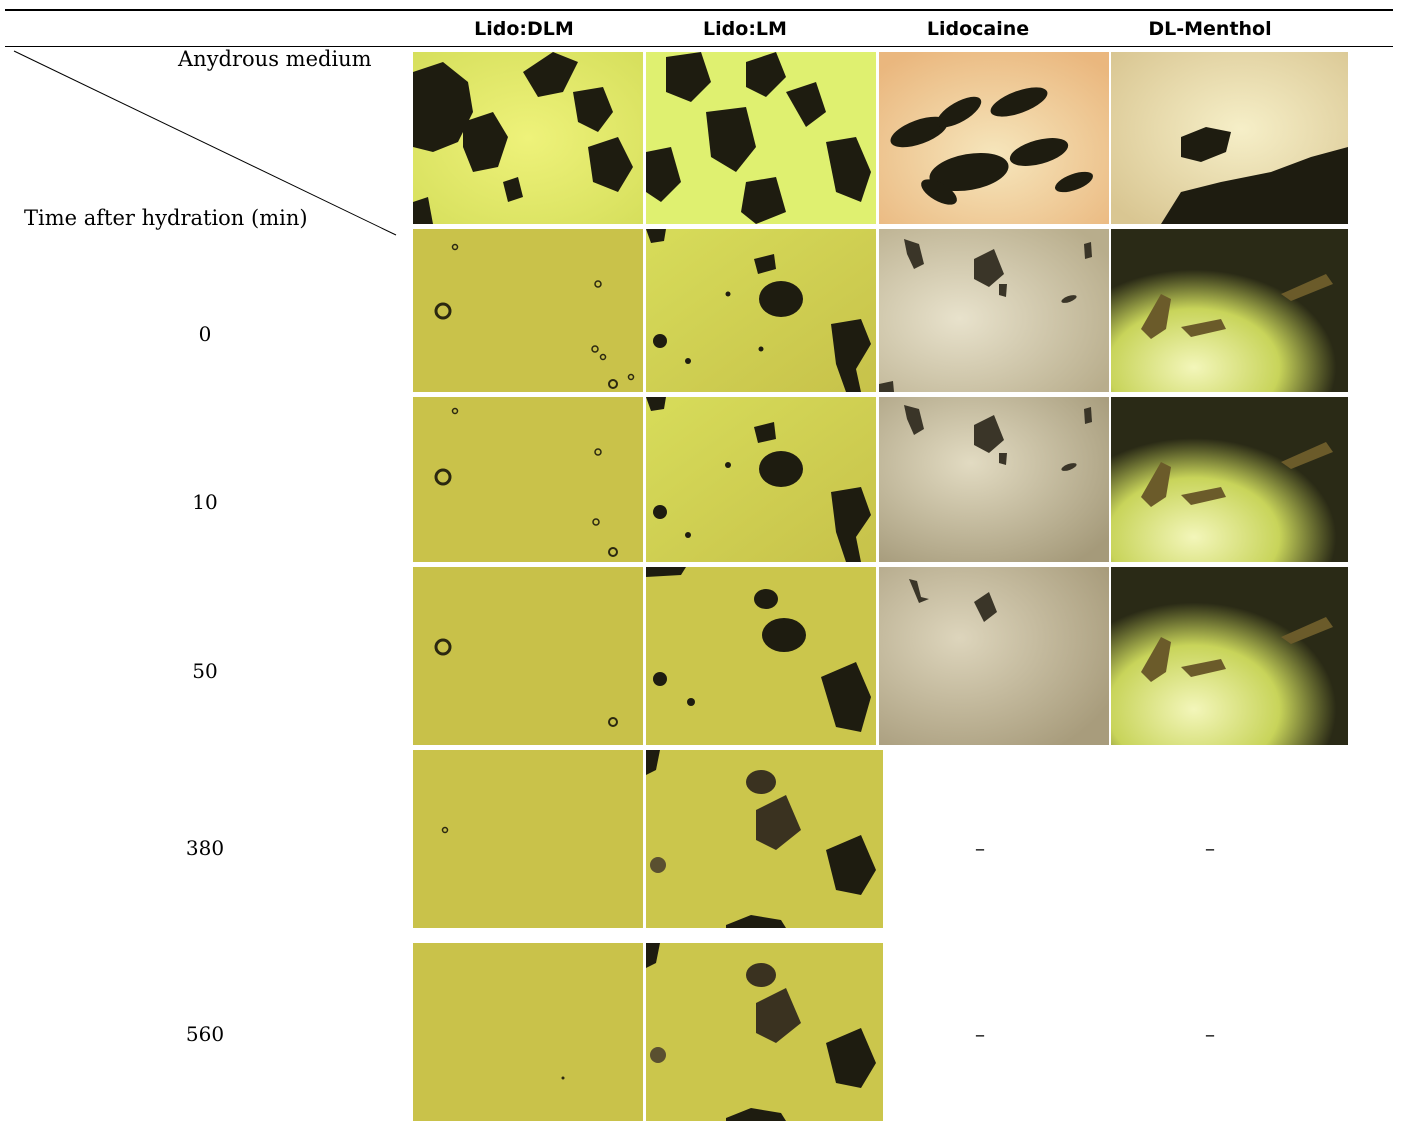  Describe the element at coordinates (205, 334) in the screenshot. I see `row-label-0: 0` at that location.